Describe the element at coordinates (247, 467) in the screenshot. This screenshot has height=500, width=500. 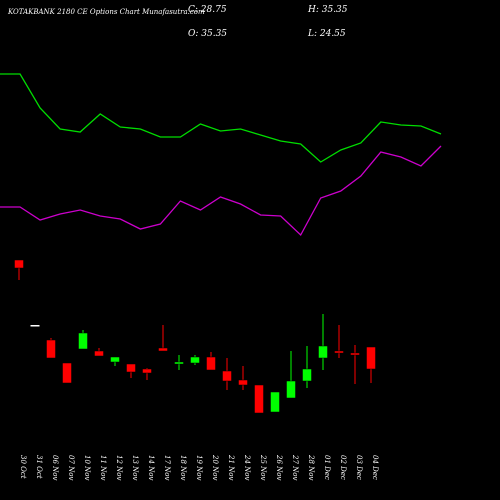
I see `x-tick-label: 24 Nov` at that location.